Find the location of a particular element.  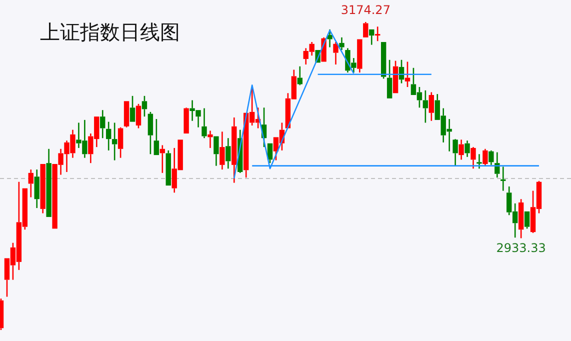

annotation: 3174.27 is located at coordinates (365, 10).